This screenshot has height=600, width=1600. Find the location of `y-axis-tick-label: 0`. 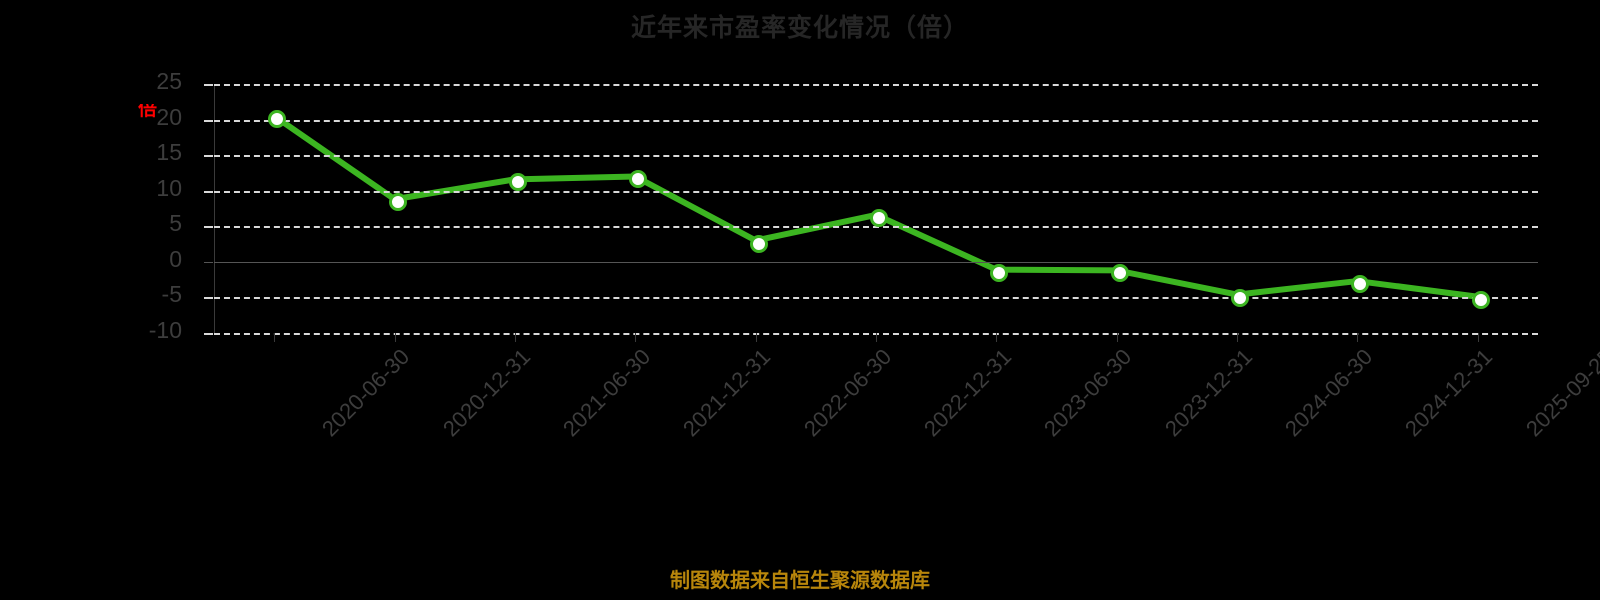

y-axis-tick-label: 0 is located at coordinates (175, 258).